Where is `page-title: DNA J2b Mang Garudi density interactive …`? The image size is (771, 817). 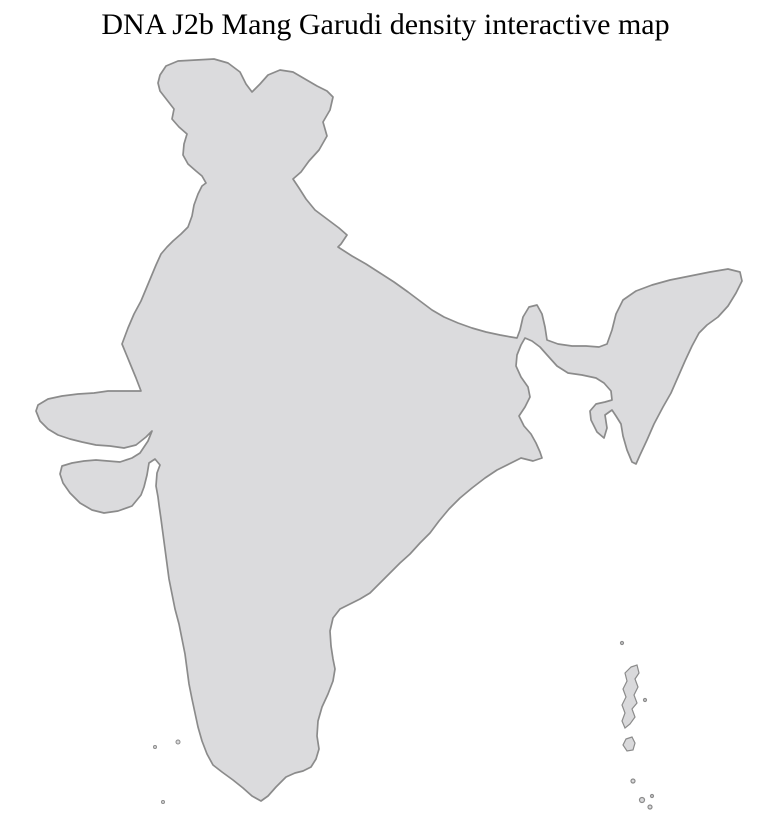
page-title: DNA J2b Mang Garudi density interactive … is located at coordinates (385, 24).